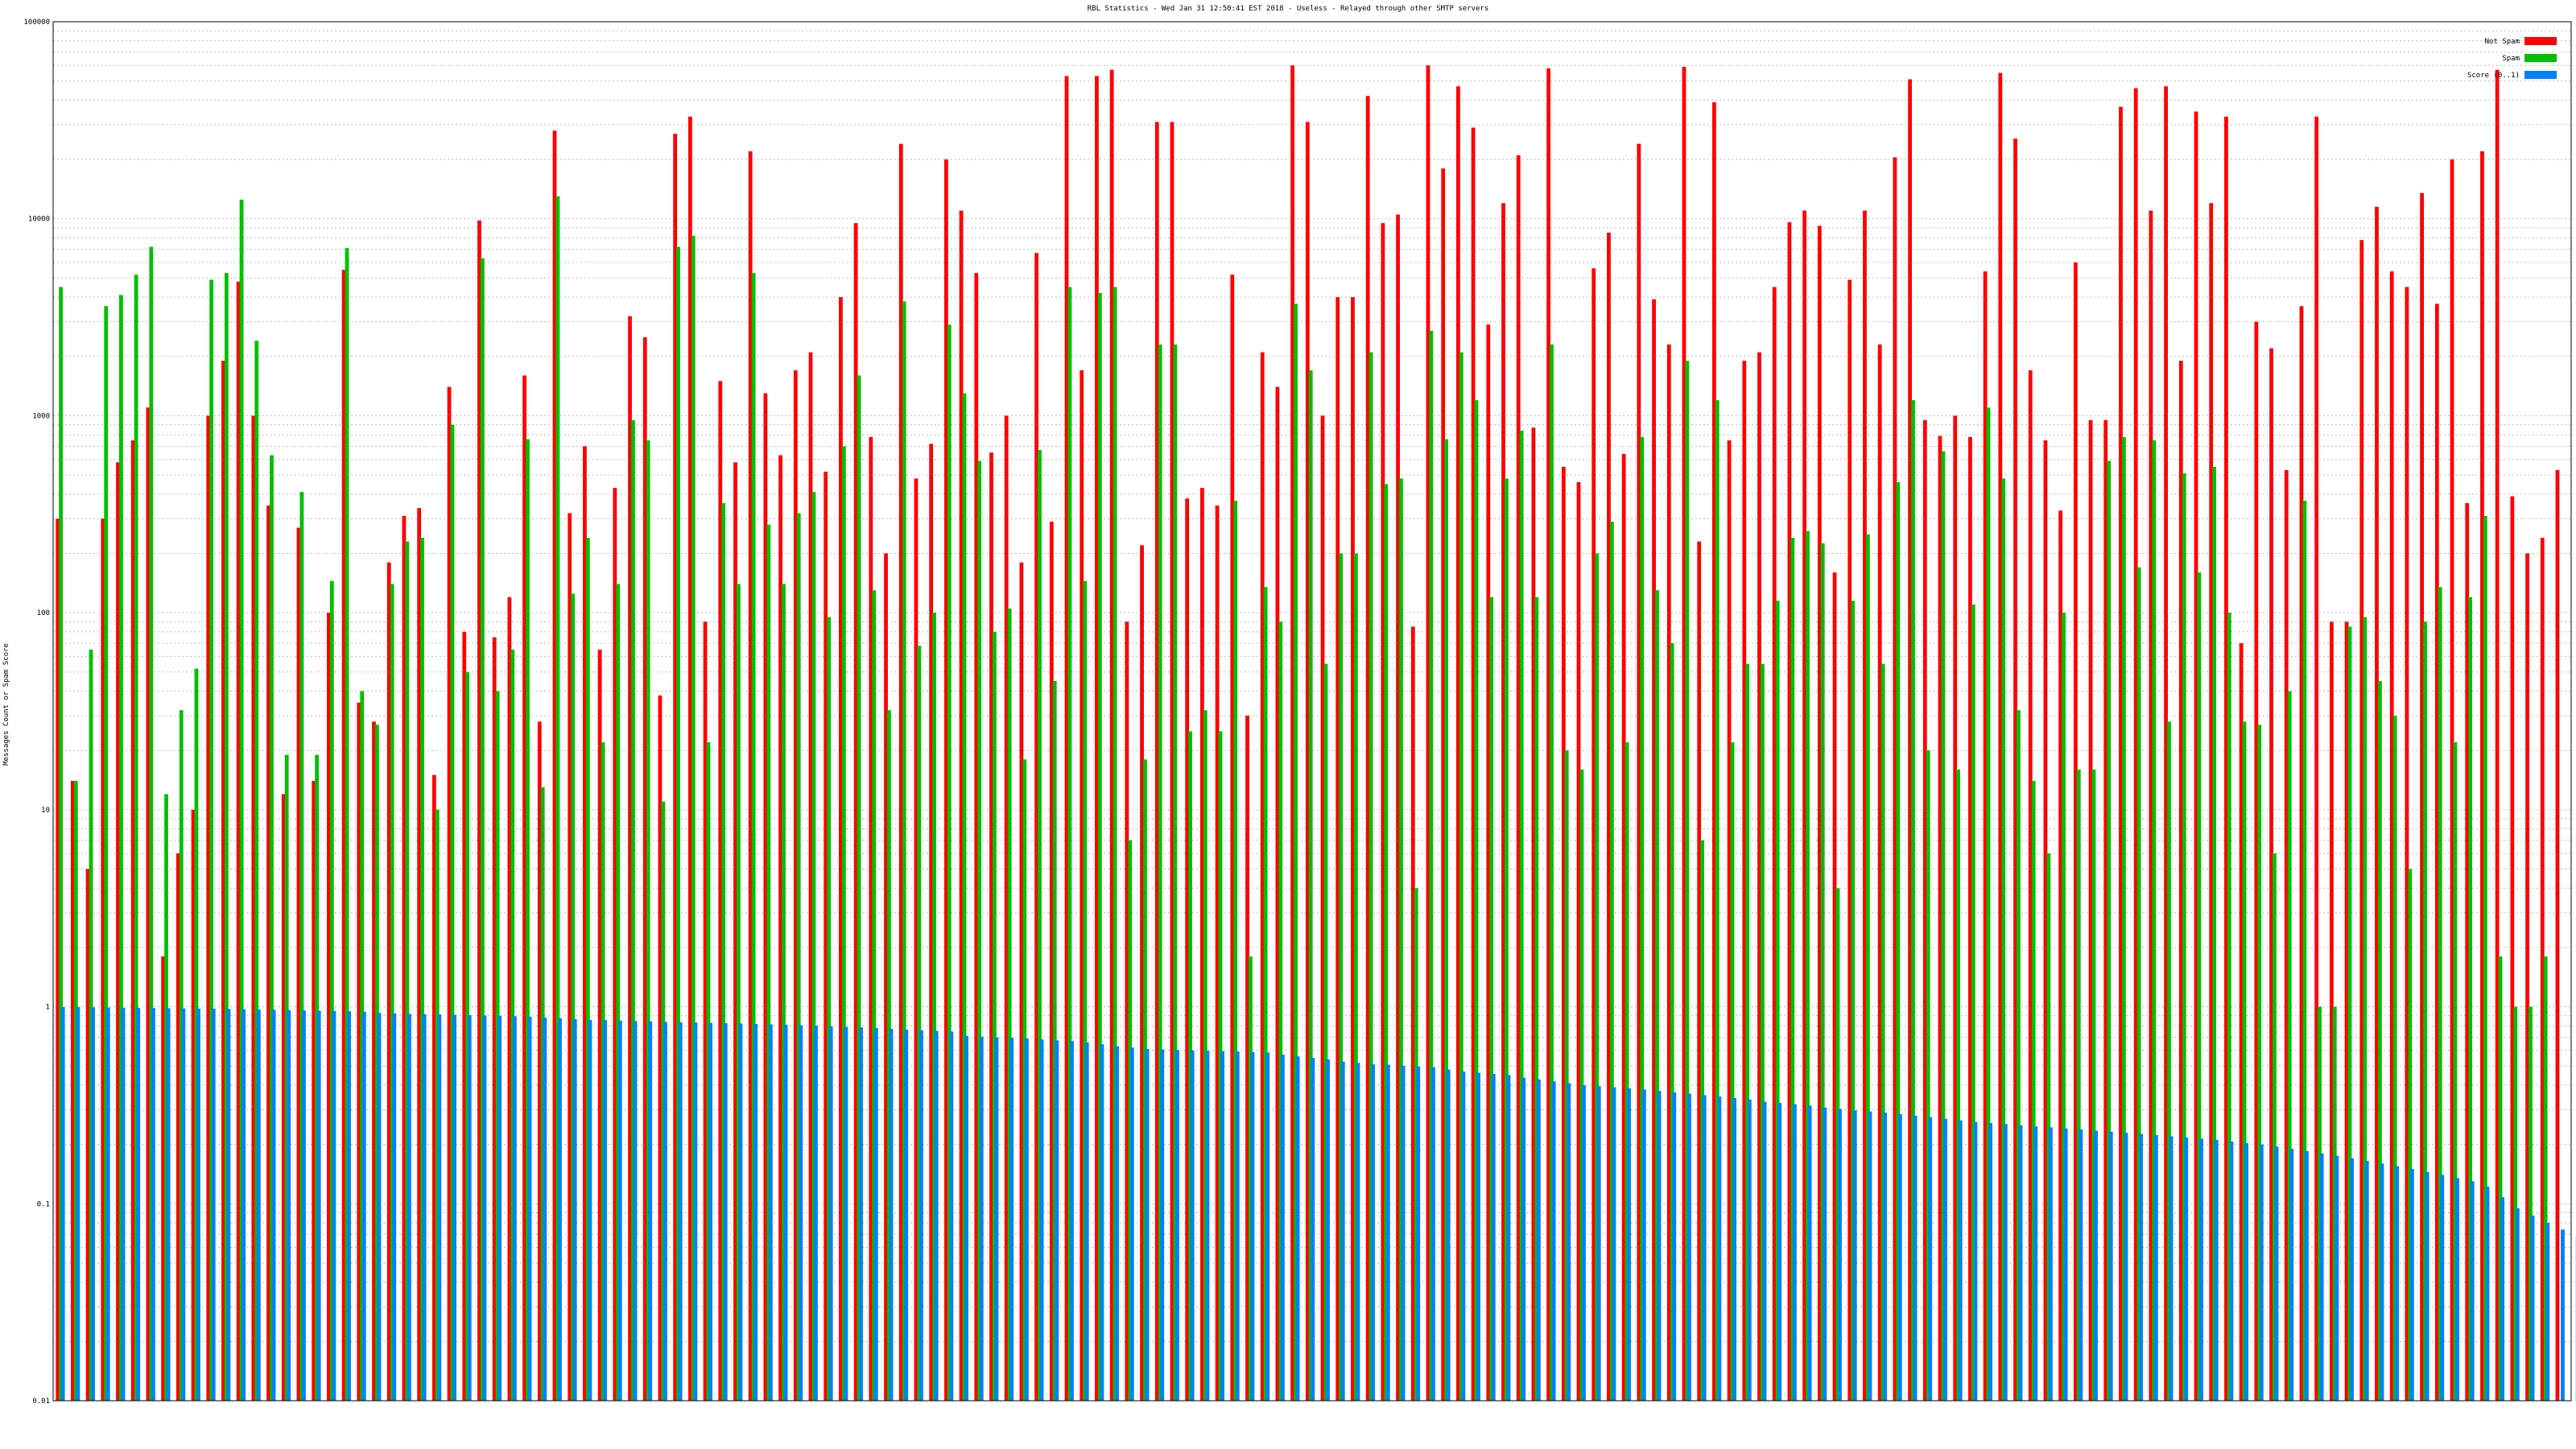 This screenshot has width=2576, height=1449. What do you see at coordinates (2540, 58) in the screenshot?
I see `legend-swatch-spam` at bounding box center [2540, 58].